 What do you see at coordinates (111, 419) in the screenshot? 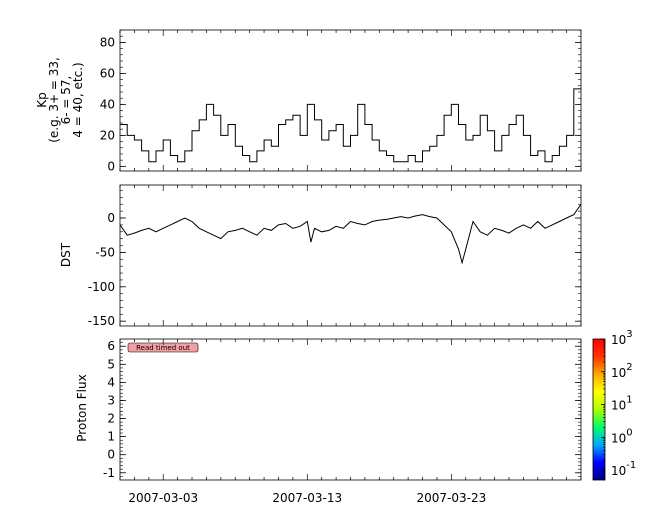
I see `y-tick-label-2-3: 2` at bounding box center [111, 419].